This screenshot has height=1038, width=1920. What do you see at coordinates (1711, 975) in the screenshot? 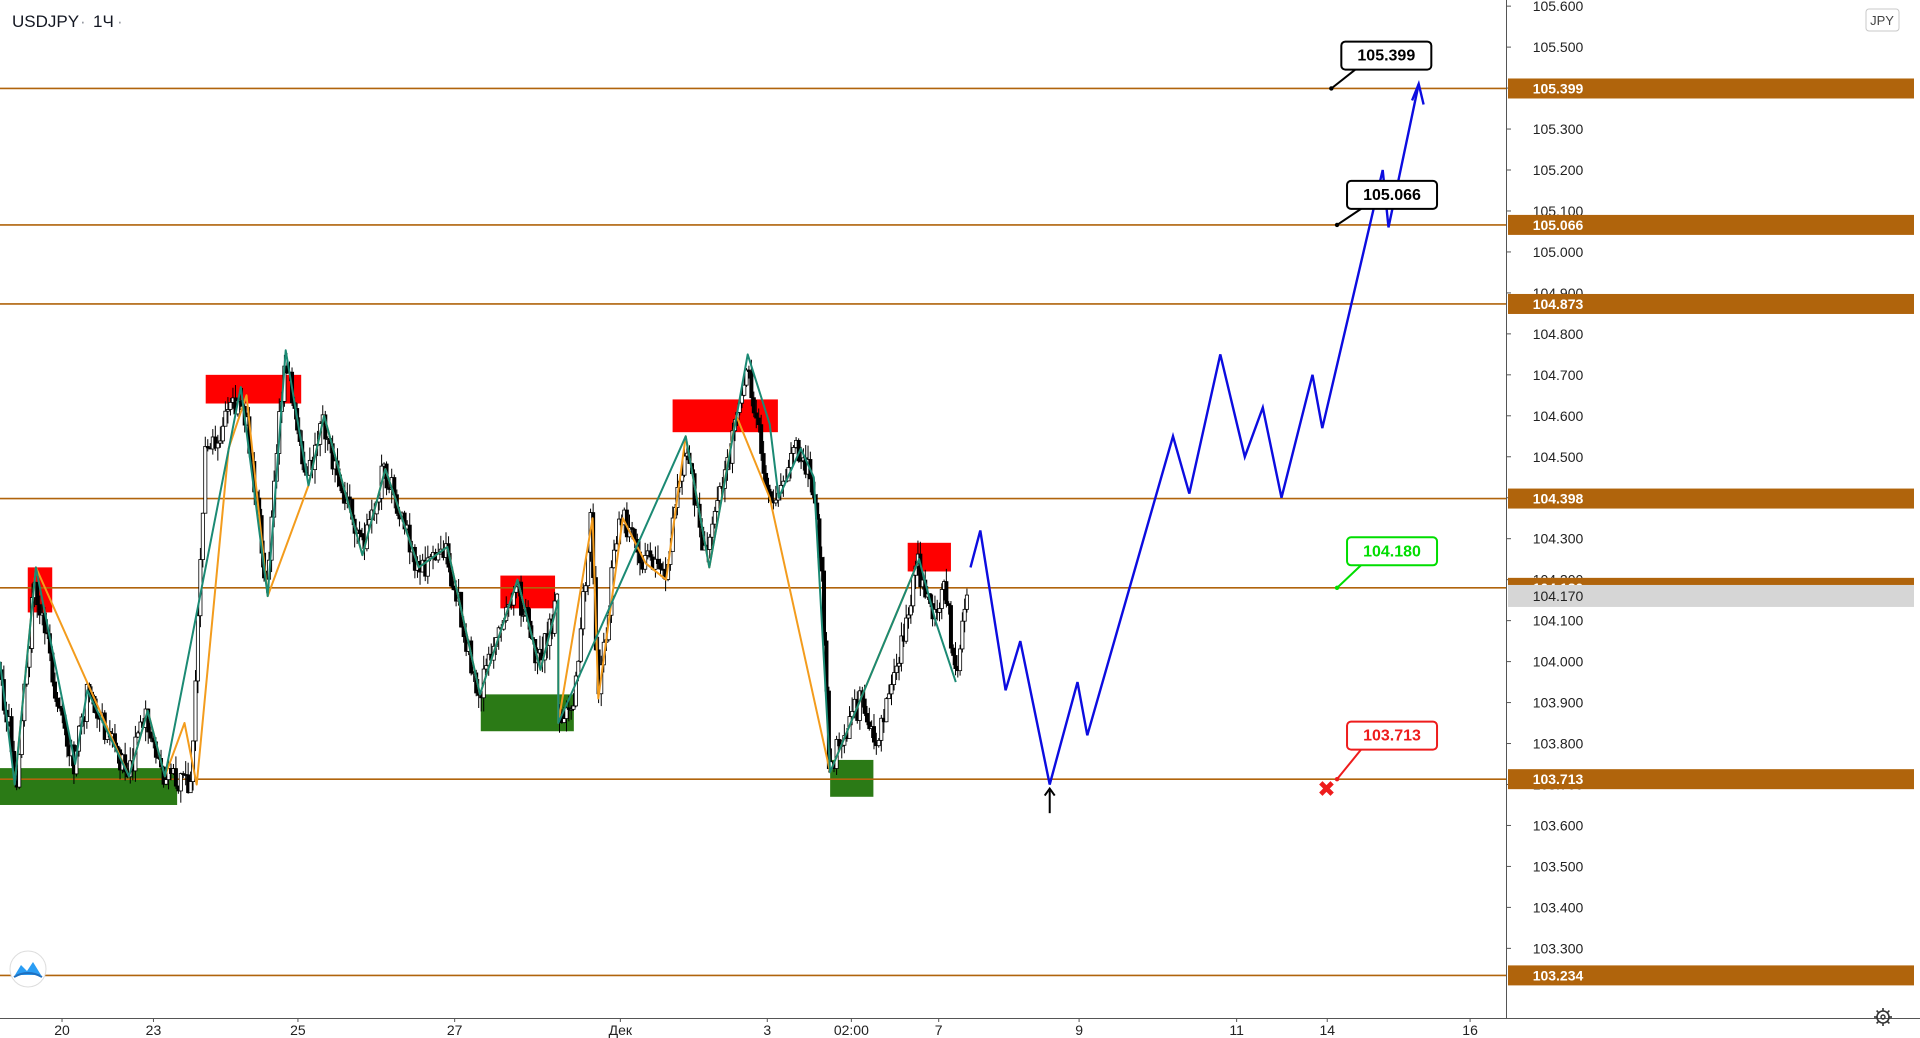
I see `level-tag-103.234` at bounding box center [1711, 975].